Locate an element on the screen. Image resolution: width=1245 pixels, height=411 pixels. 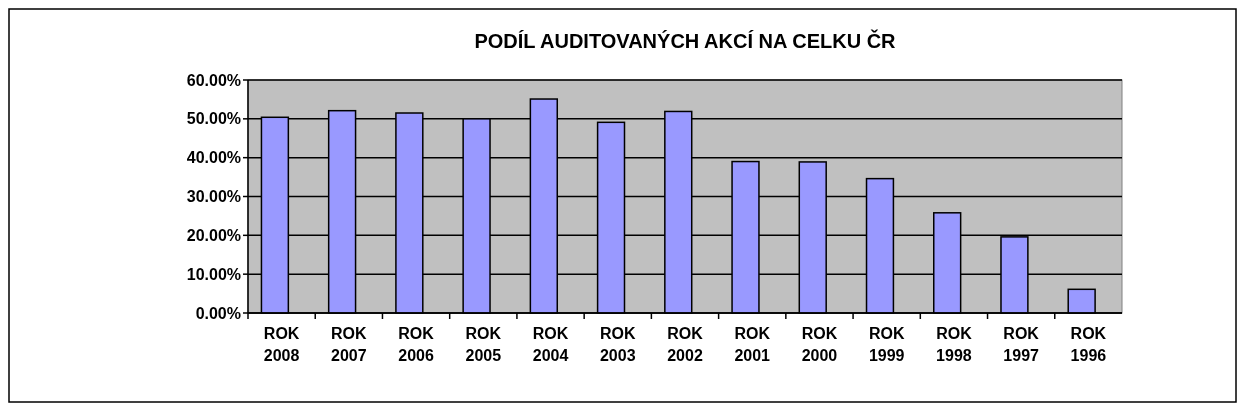
y-tick-label: 50.00% is located at coordinates (213, 119).